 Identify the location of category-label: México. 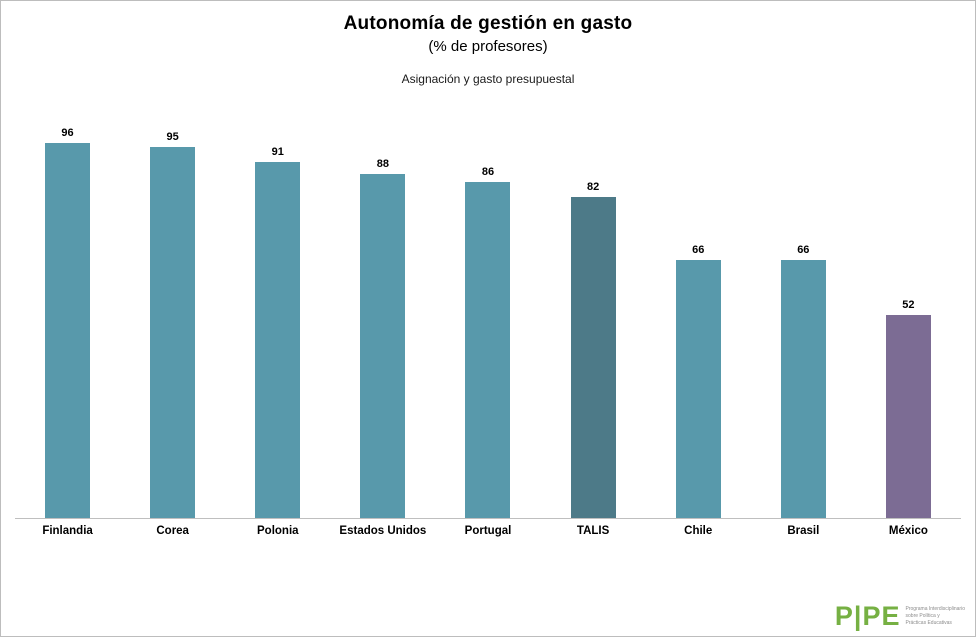
(908, 531).